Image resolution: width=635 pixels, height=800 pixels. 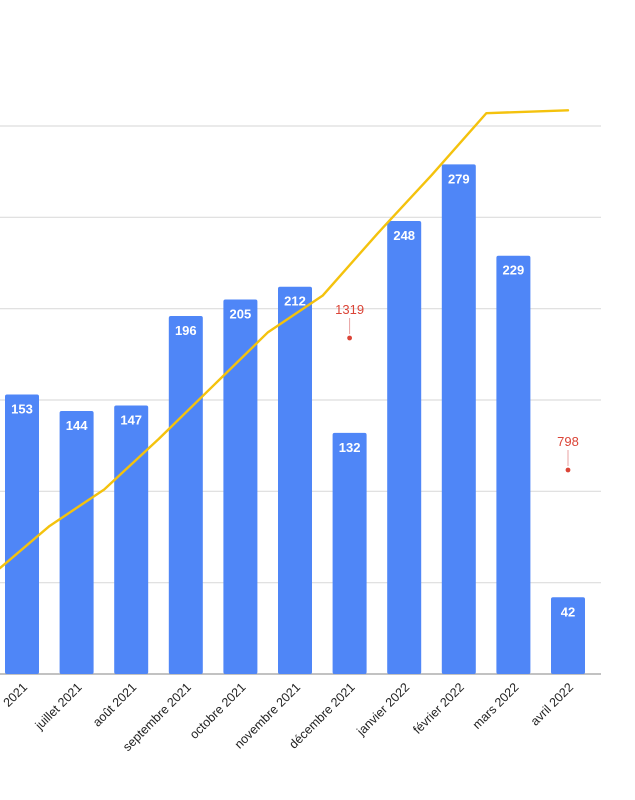 I want to click on x-tick-label: octobre 2021, so click(x=218, y=711).